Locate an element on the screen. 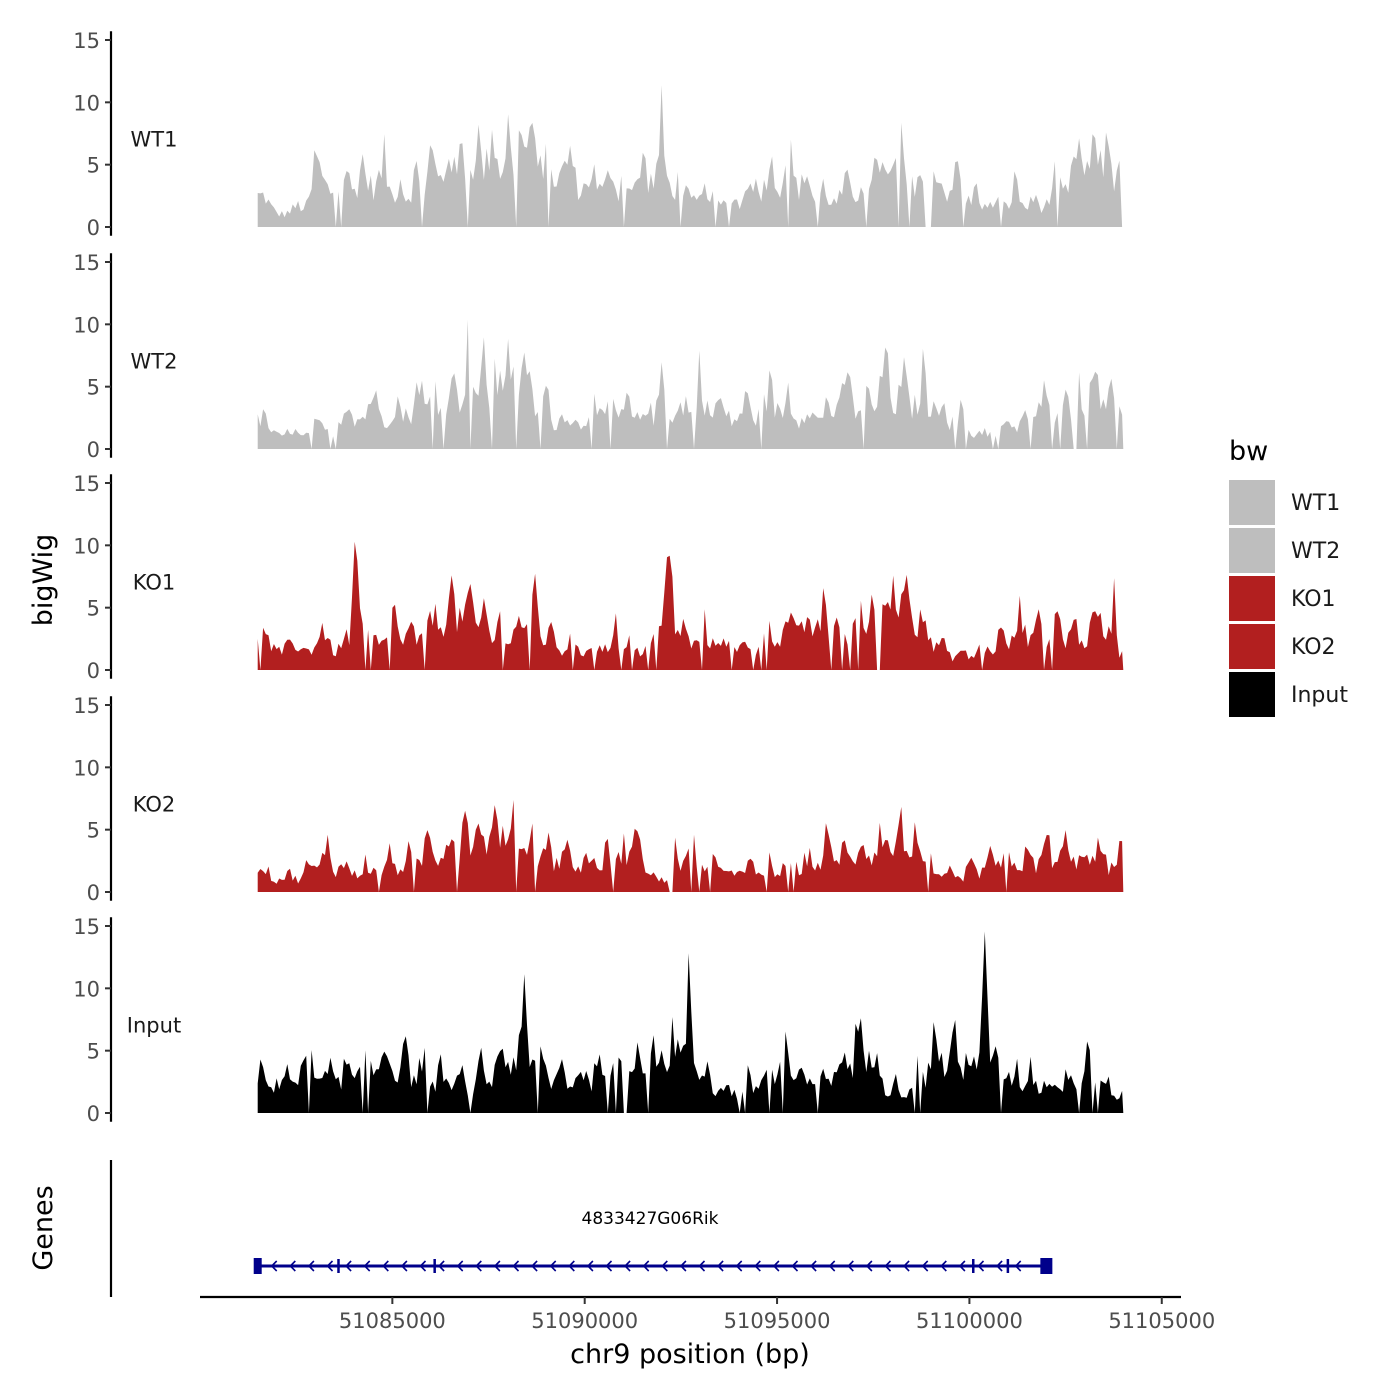 Image resolution: width=1400 pixels, height=1400 pixels. track-label: Input is located at coordinates (154, 1026).